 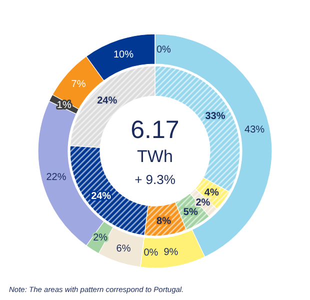 What do you see at coordinates (56, 177) in the screenshot?
I see `data-label: 22%` at bounding box center [56, 177].